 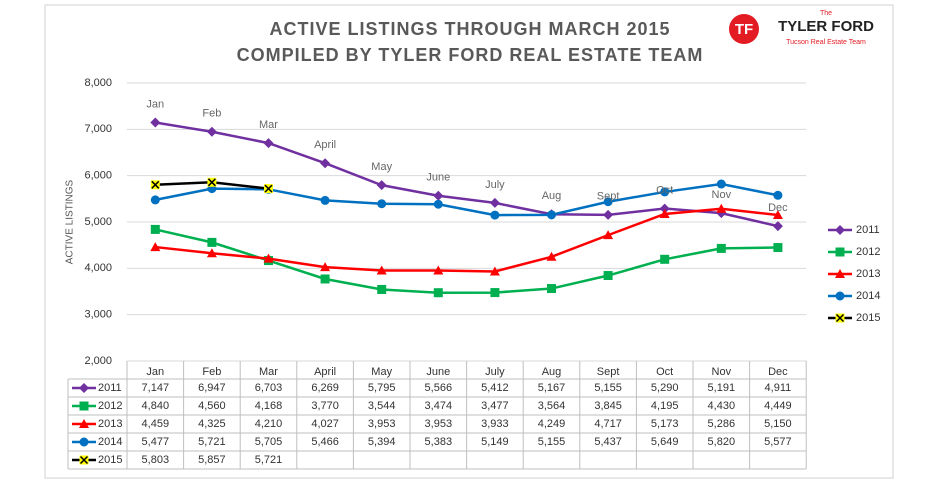 I want to click on table-series-name: 2014, so click(x=110, y=442).